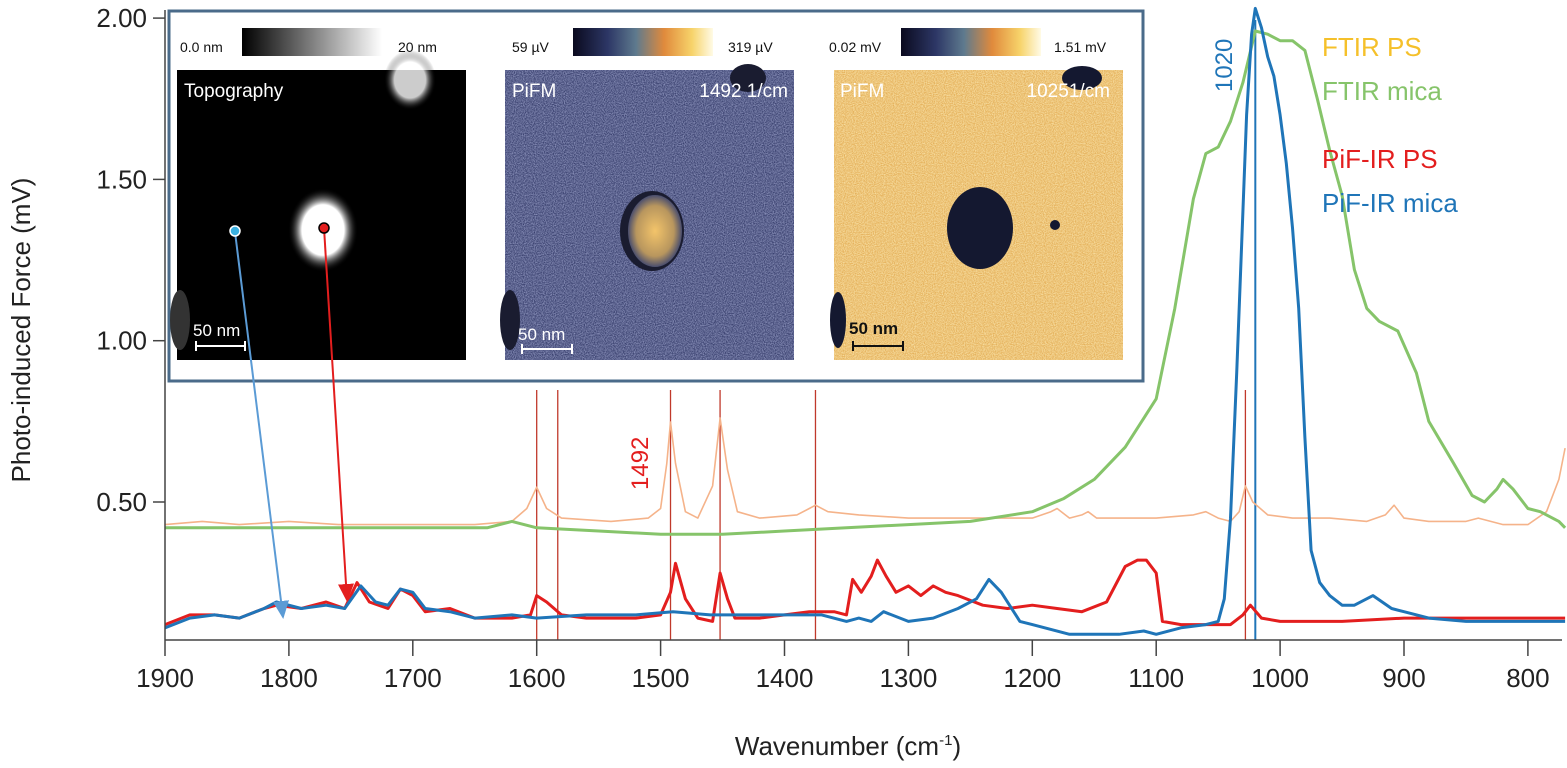 Image resolution: width=1567 pixels, height=768 pixels. I want to click on colorbar-min: 59 µV, so click(531, 47).